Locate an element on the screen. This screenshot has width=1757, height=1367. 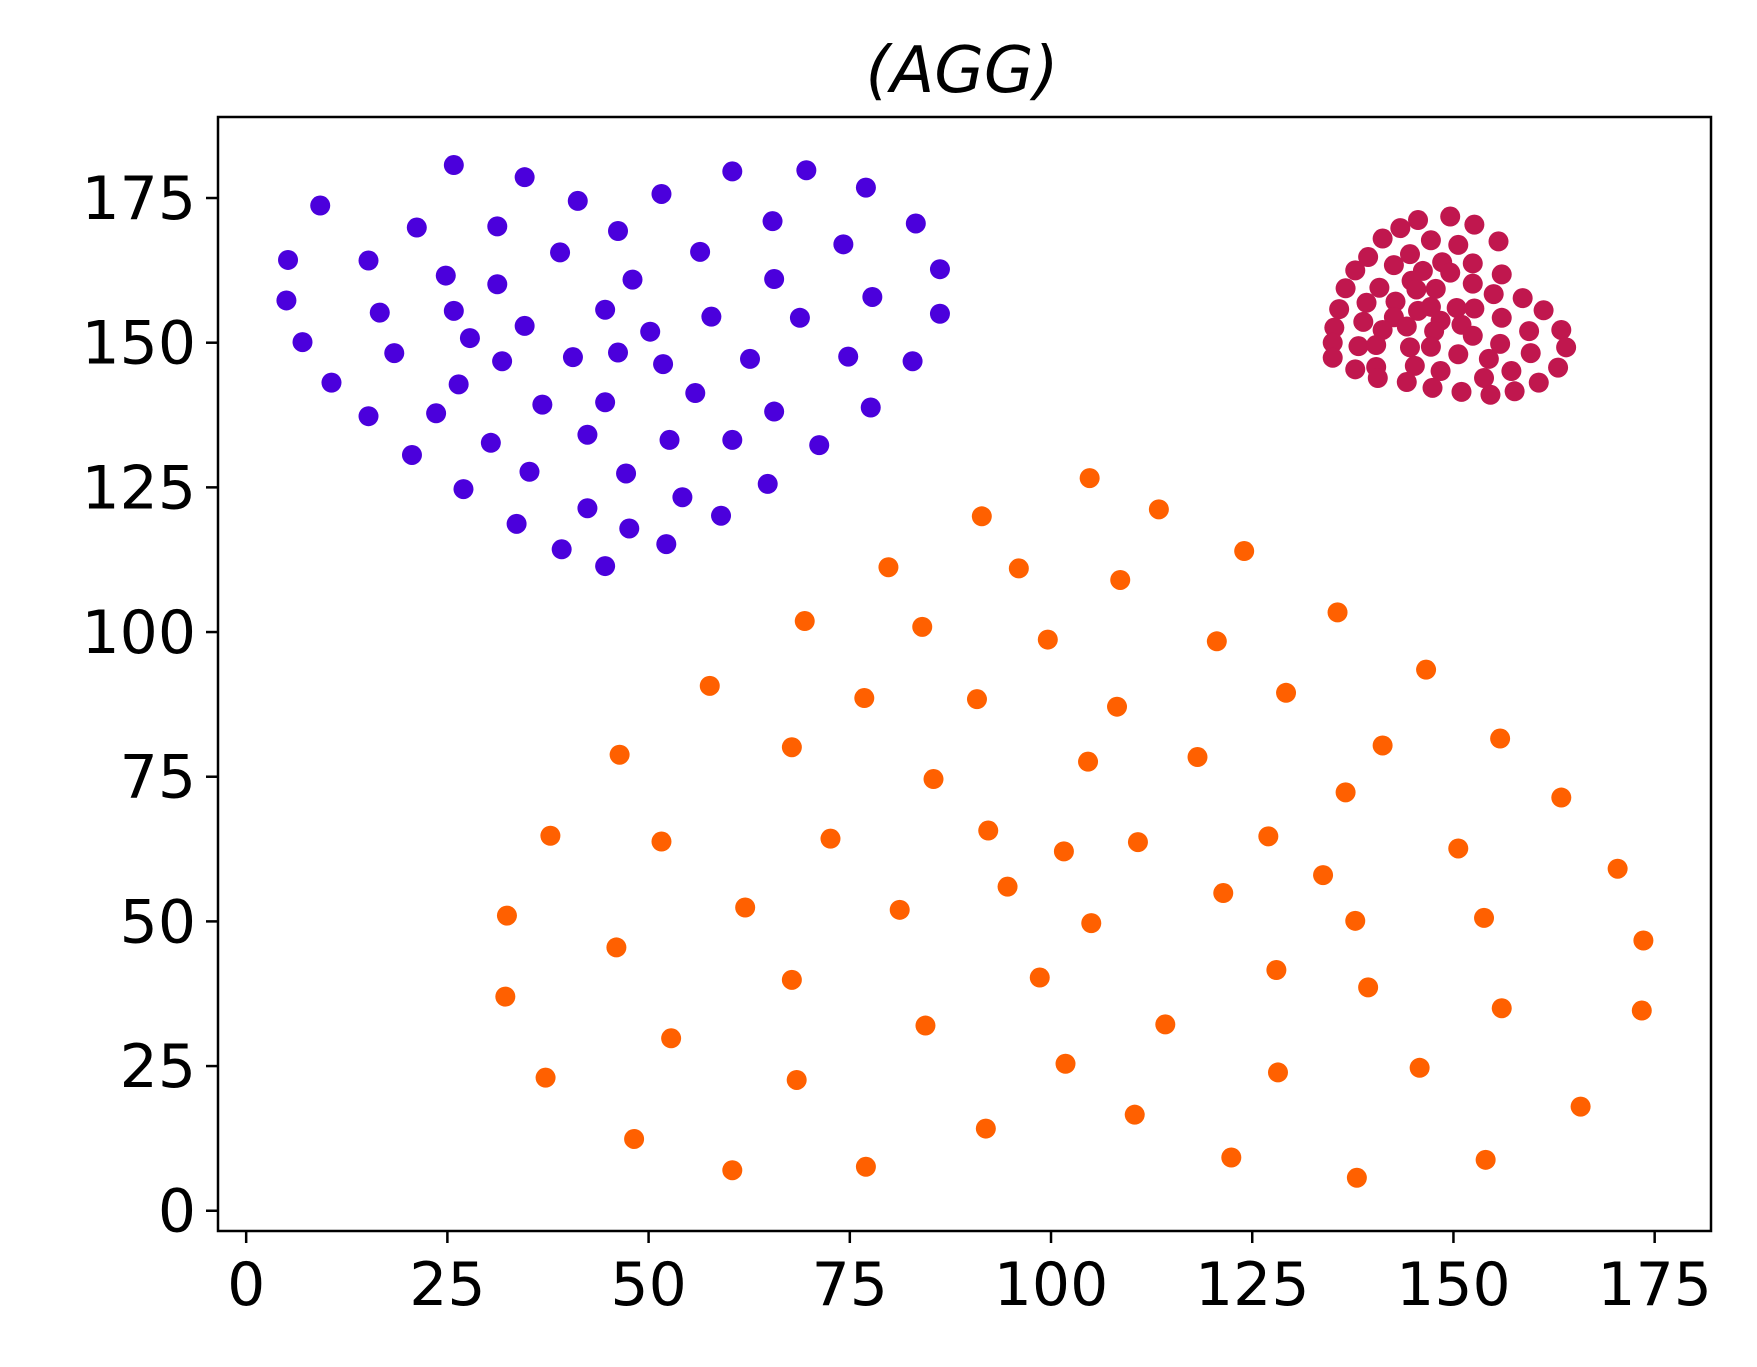
y-tick-label: 25 is located at coordinates (158, 1067).